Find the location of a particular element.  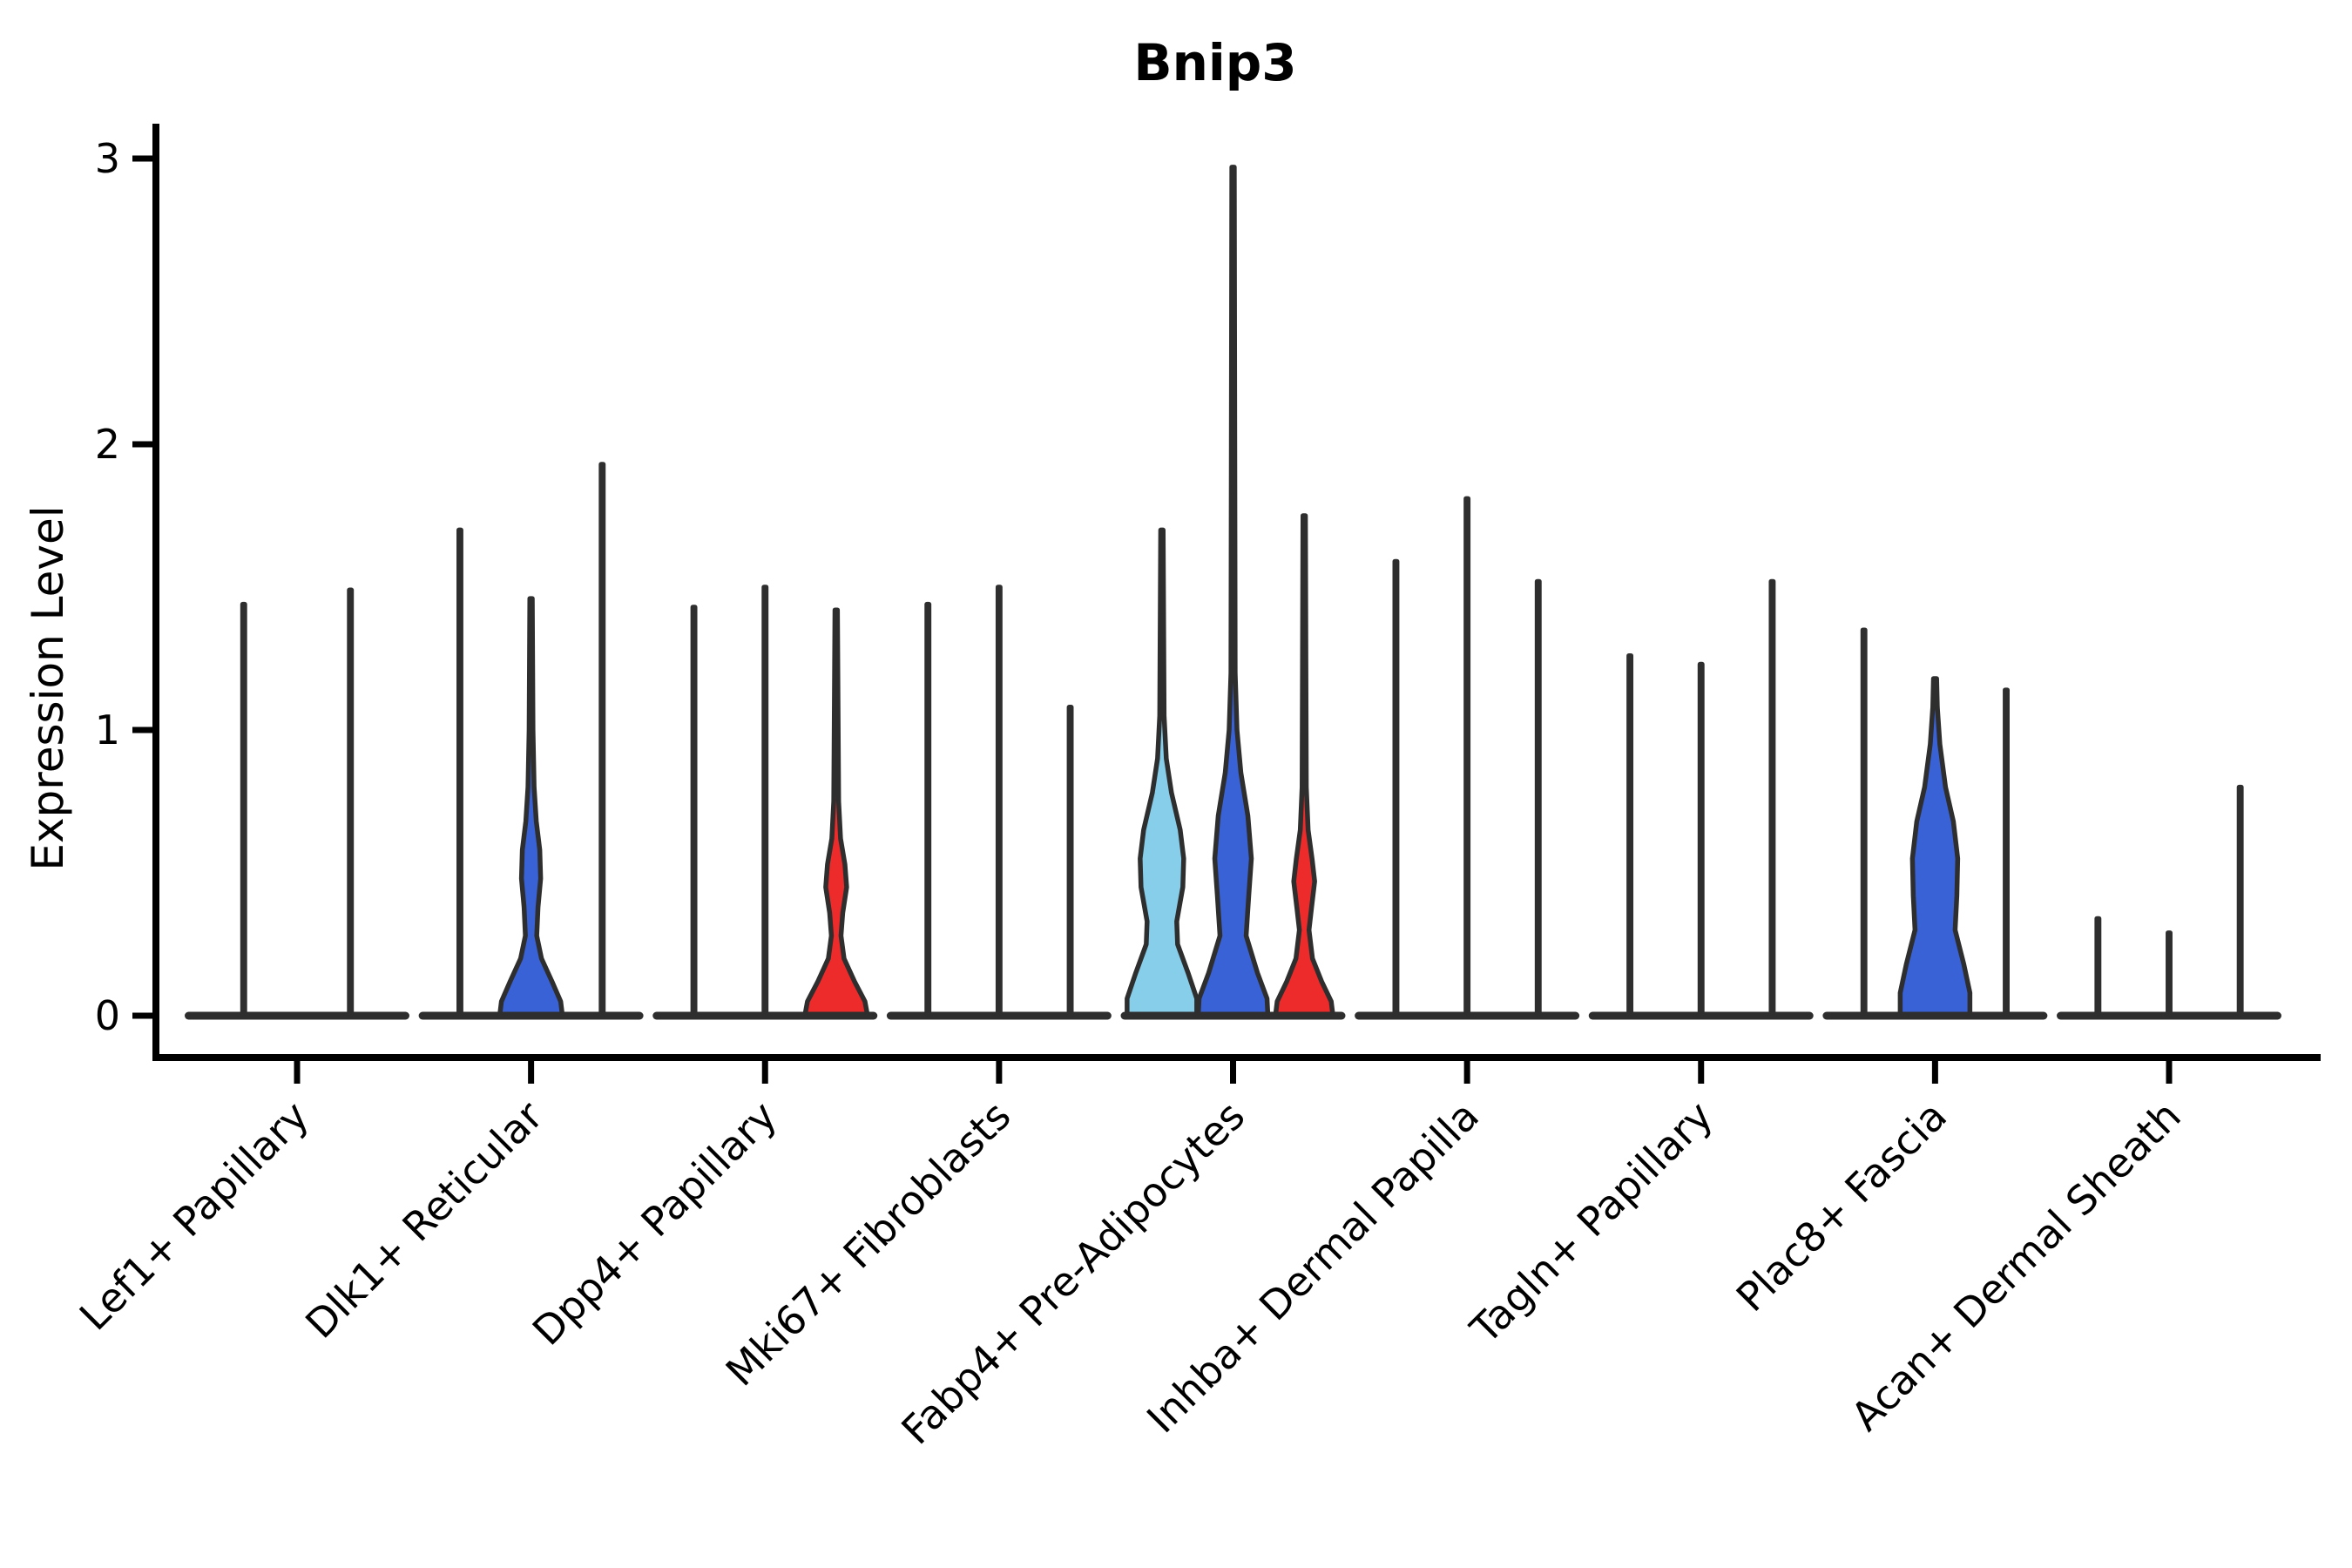

x-tick-label: Plac8+ Fascia is located at coordinates (1841, 1206).